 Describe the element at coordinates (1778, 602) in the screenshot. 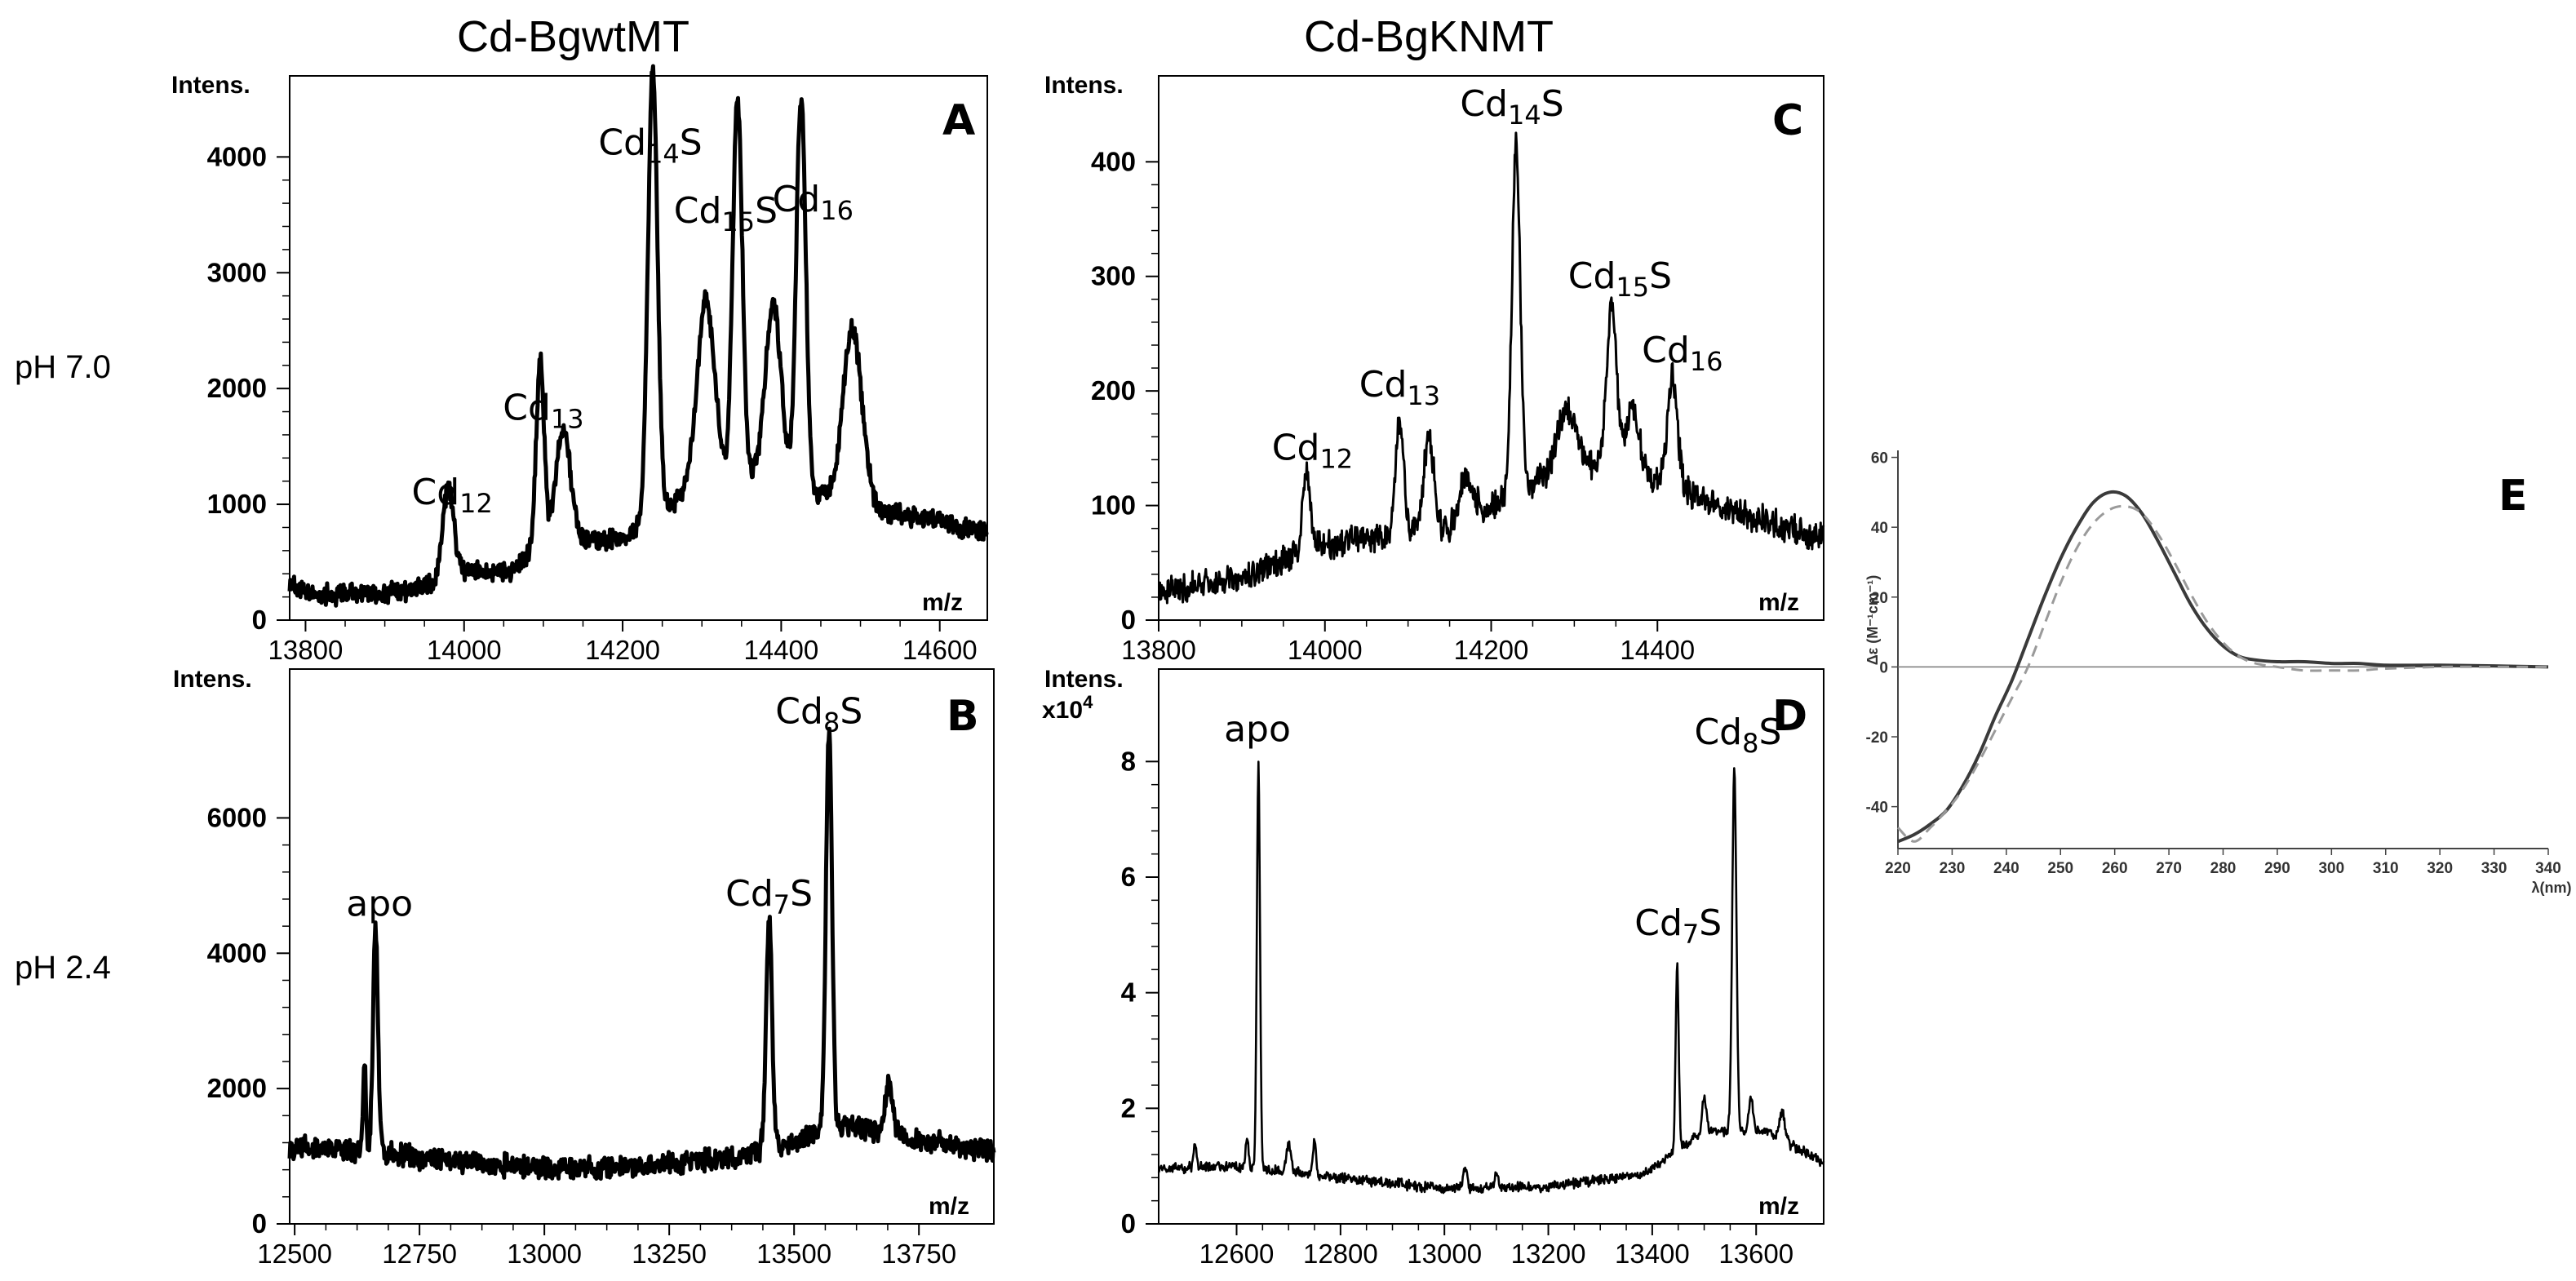

I see `panel-c-xlabel: m/z` at that location.